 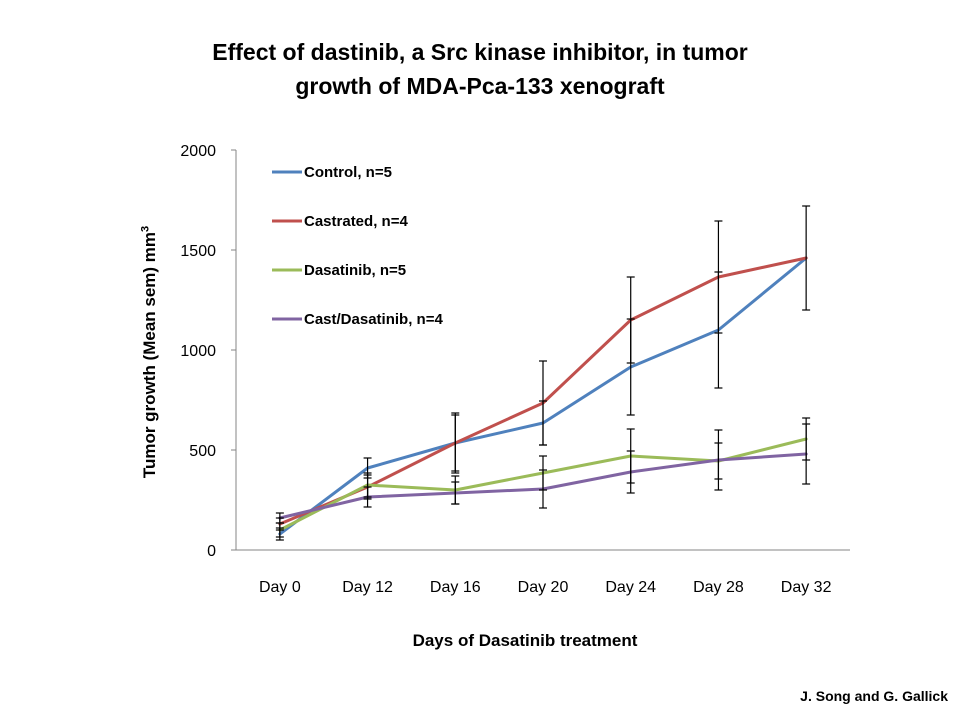 What do you see at coordinates (198, 151) in the screenshot?
I see `y-tick-label: 2000` at bounding box center [198, 151].